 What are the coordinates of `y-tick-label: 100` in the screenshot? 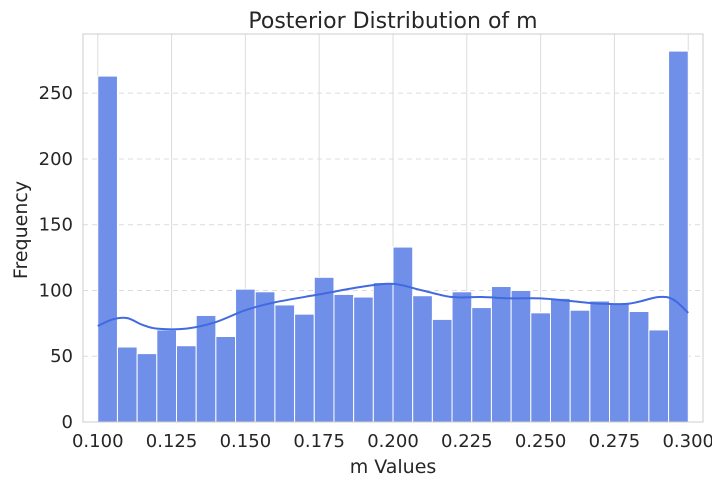 It's located at (56, 290).